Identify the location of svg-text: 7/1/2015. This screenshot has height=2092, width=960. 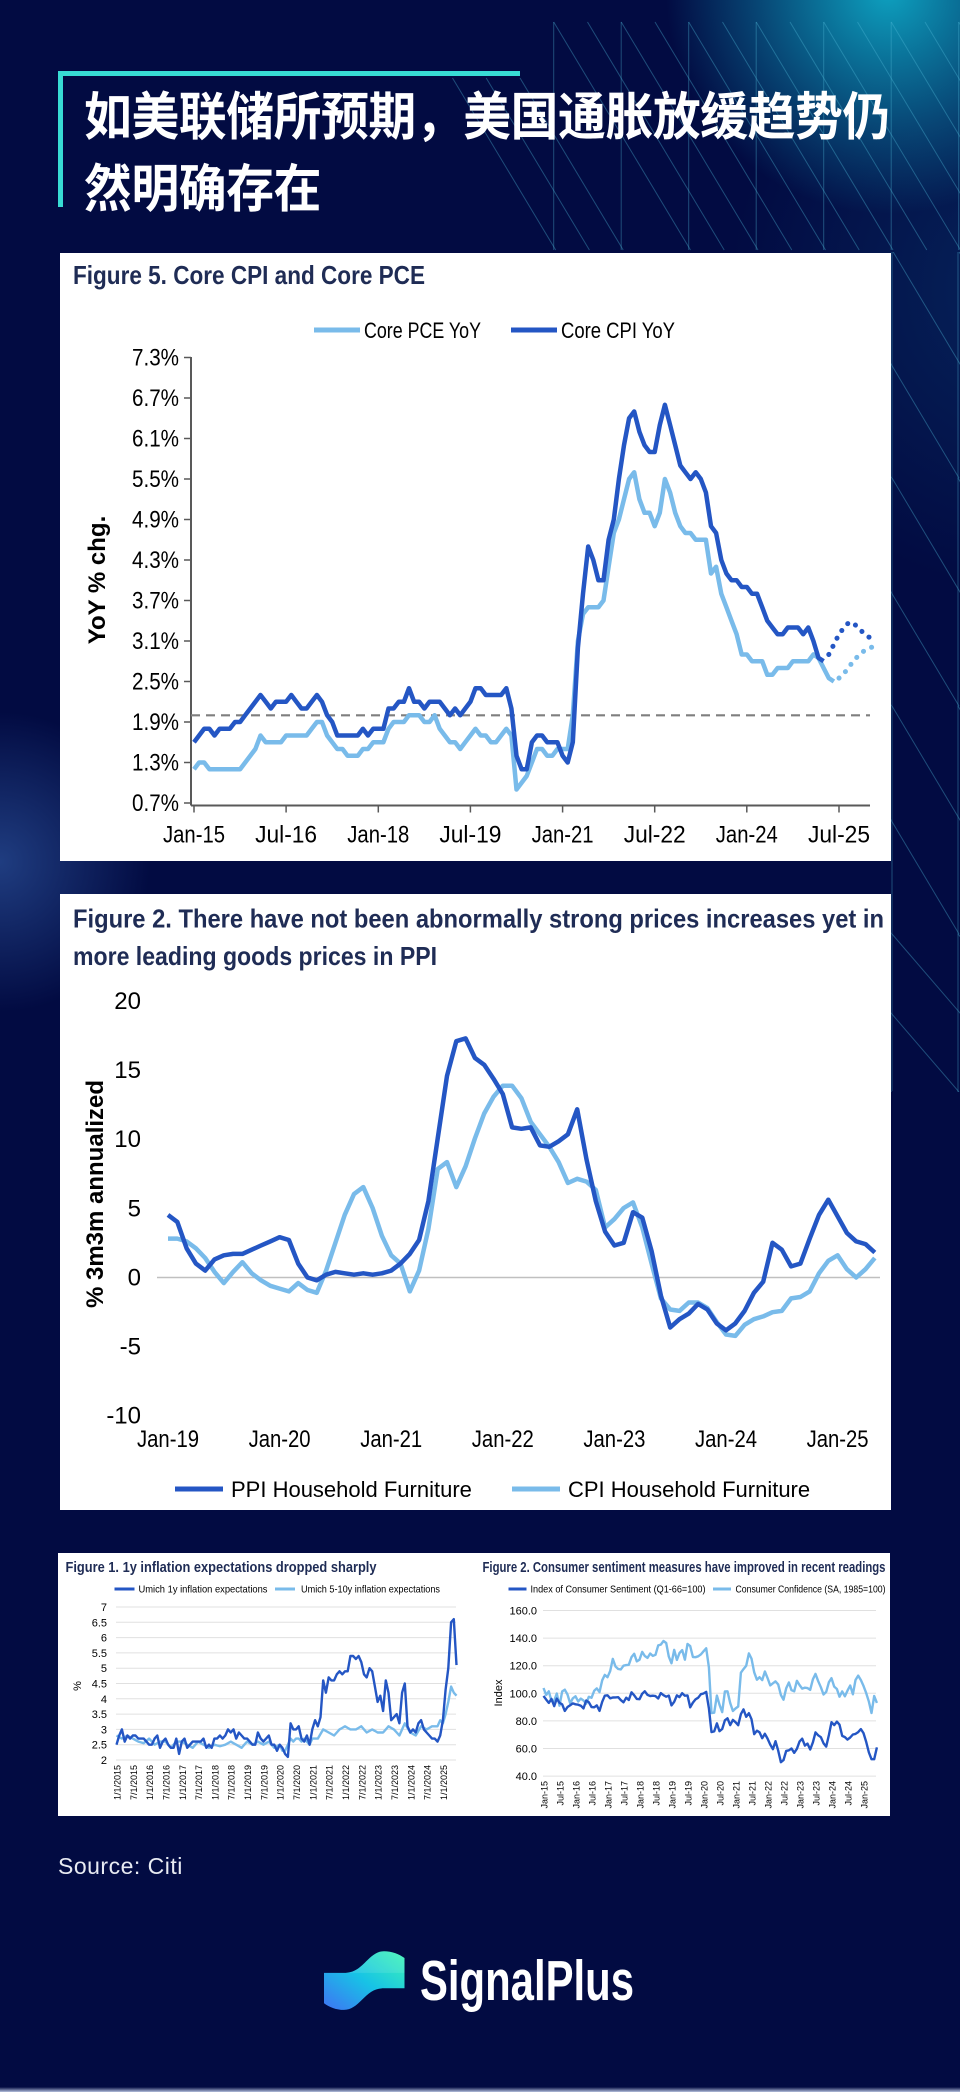
(134, 1782).